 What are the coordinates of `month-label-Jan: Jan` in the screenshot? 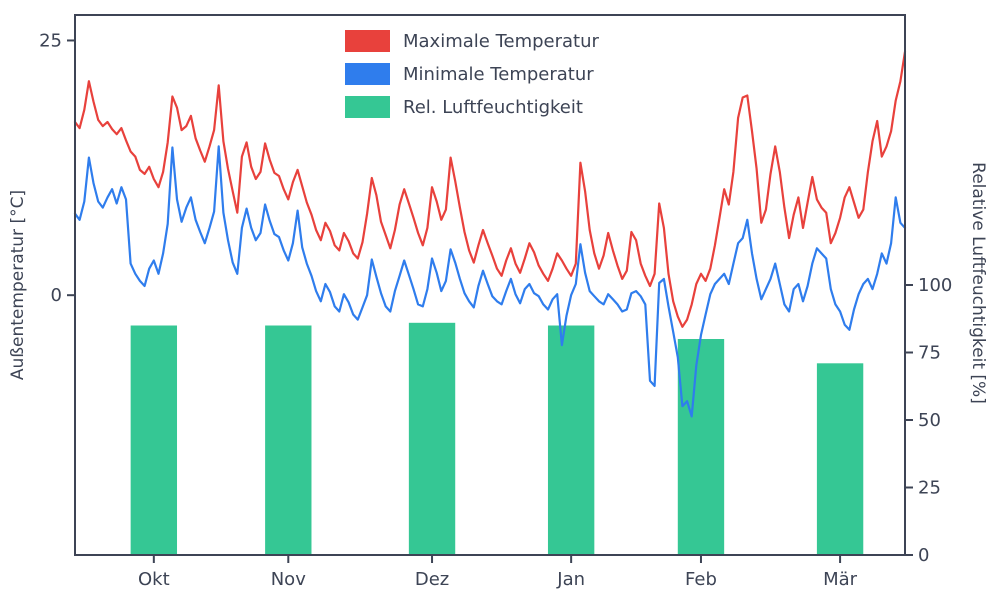 It's located at (570, 579).